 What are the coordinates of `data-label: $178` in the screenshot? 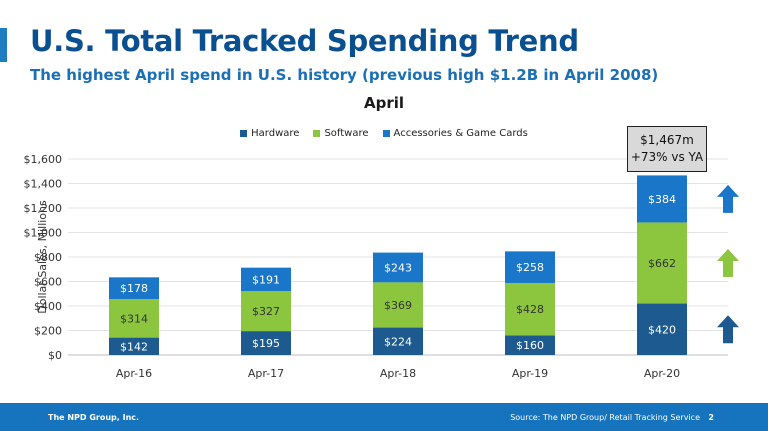 It's located at (134, 288).